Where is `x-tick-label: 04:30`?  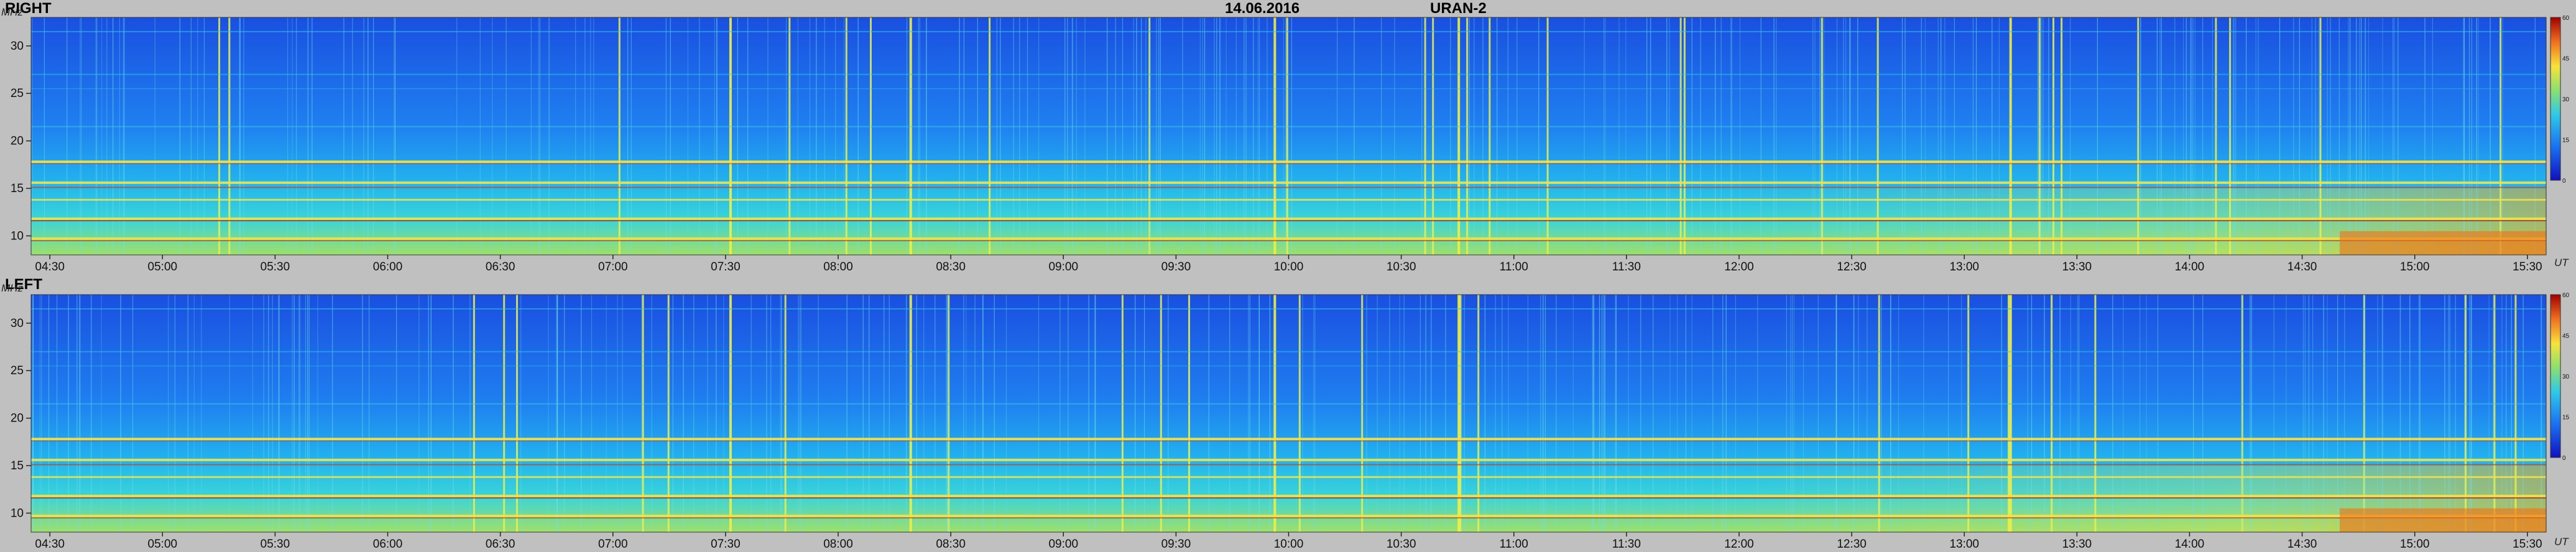 x-tick-label: 04:30 is located at coordinates (50, 267).